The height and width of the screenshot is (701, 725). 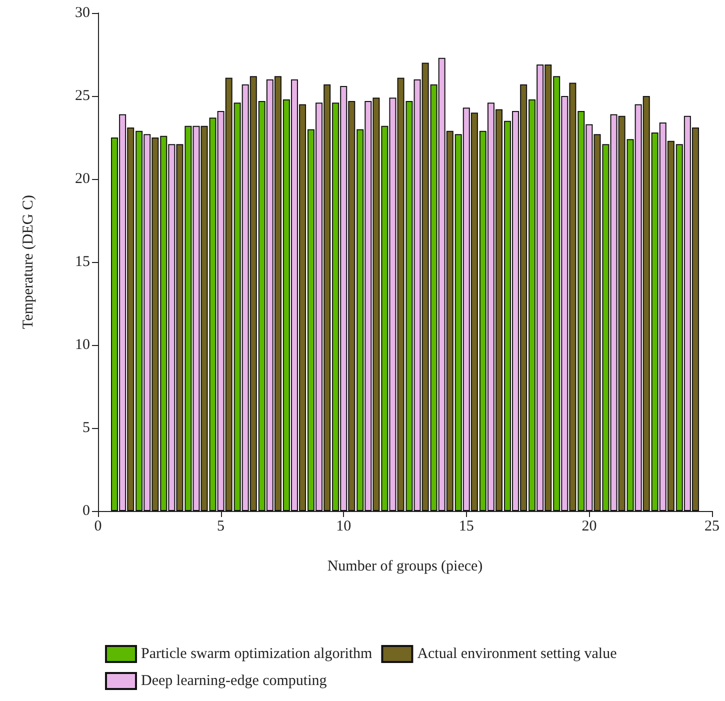 What do you see at coordinates (98, 526) in the screenshot?
I see `x-tick-label: 0` at bounding box center [98, 526].